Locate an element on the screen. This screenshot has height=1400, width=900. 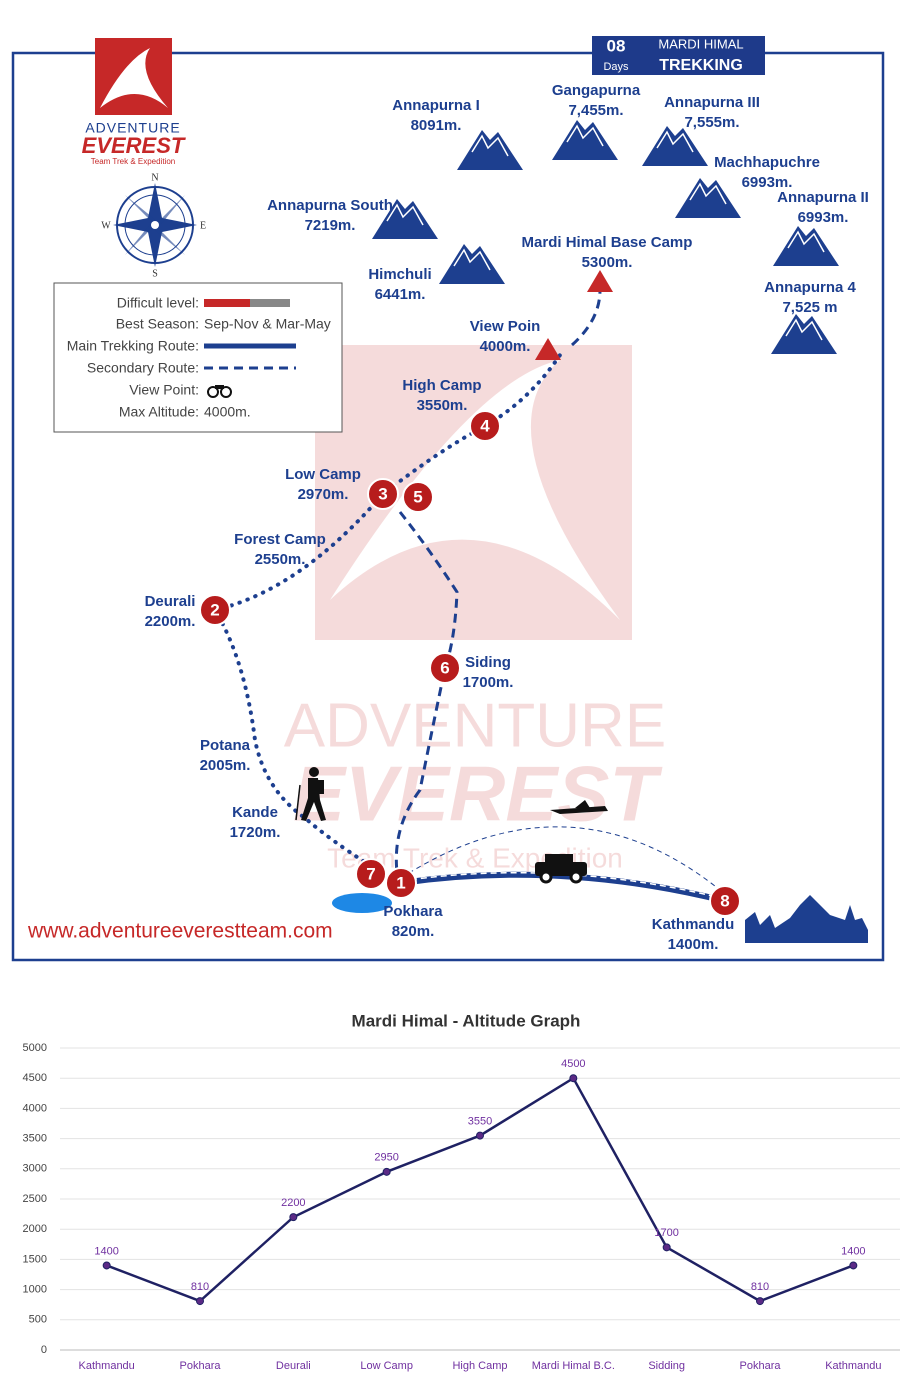
place-altitude: 1700m. is located at coordinates (488, 682).